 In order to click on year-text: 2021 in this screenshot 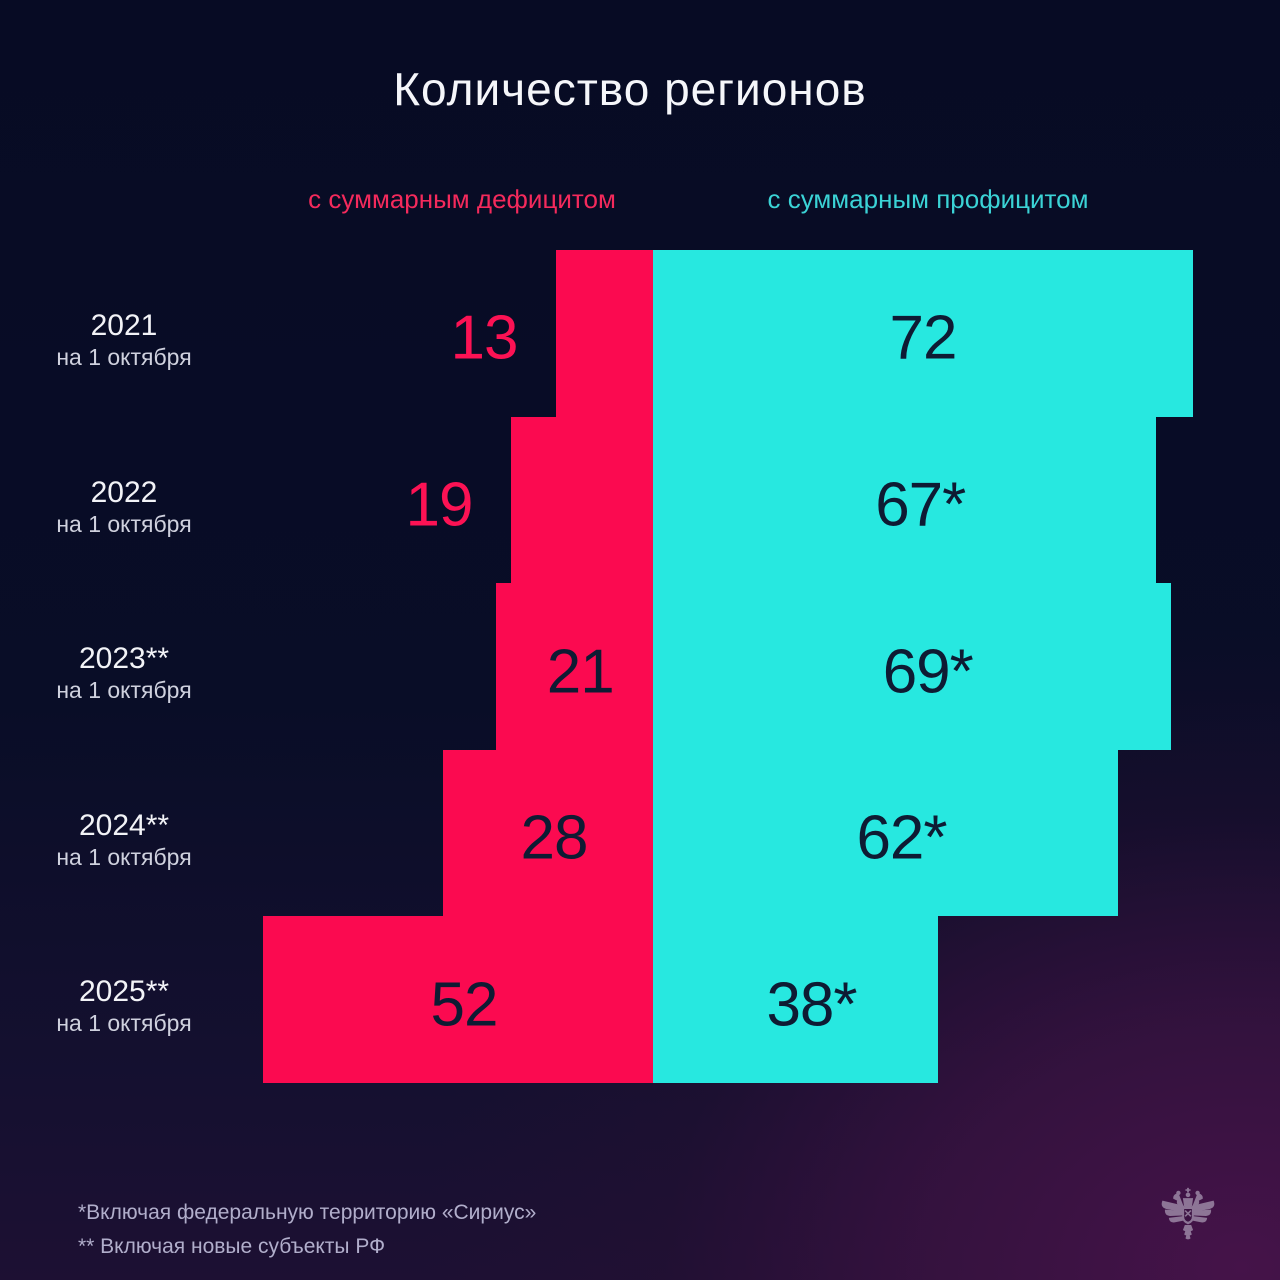, I will do `click(124, 325)`.